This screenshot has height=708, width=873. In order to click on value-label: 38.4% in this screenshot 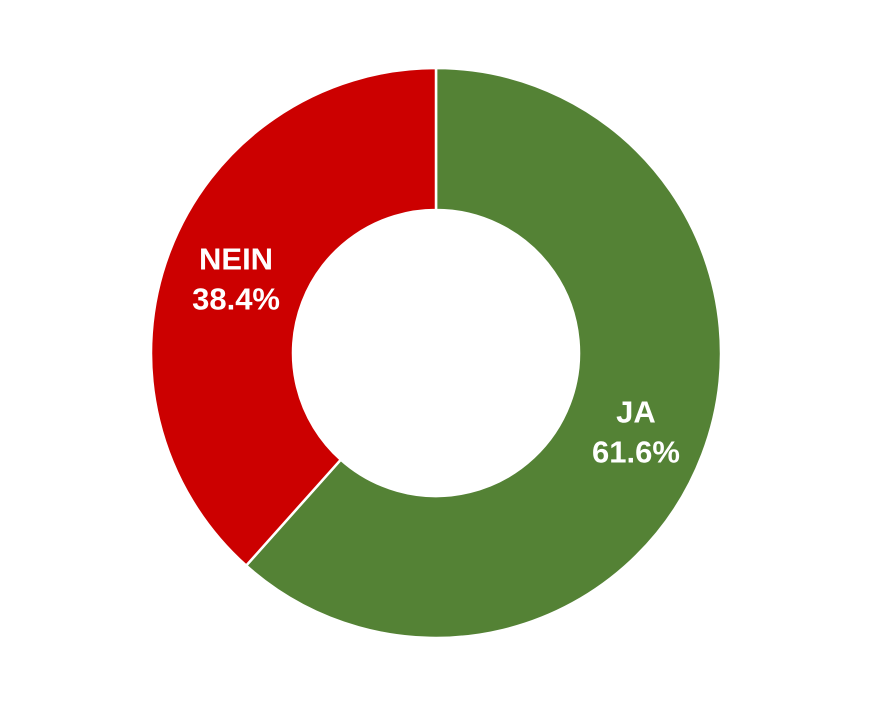, I will do `click(236, 299)`.